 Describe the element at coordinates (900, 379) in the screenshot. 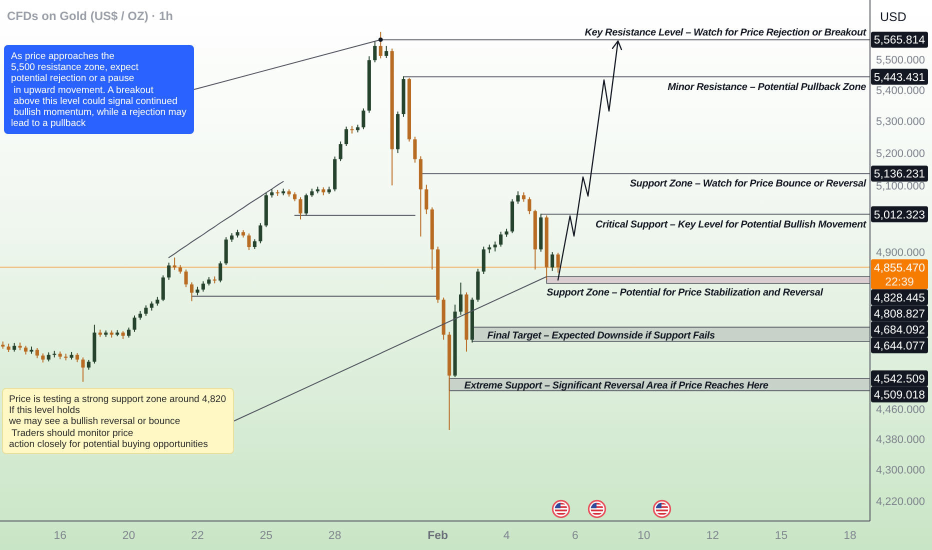

I see `text: 4,542.509` at that location.